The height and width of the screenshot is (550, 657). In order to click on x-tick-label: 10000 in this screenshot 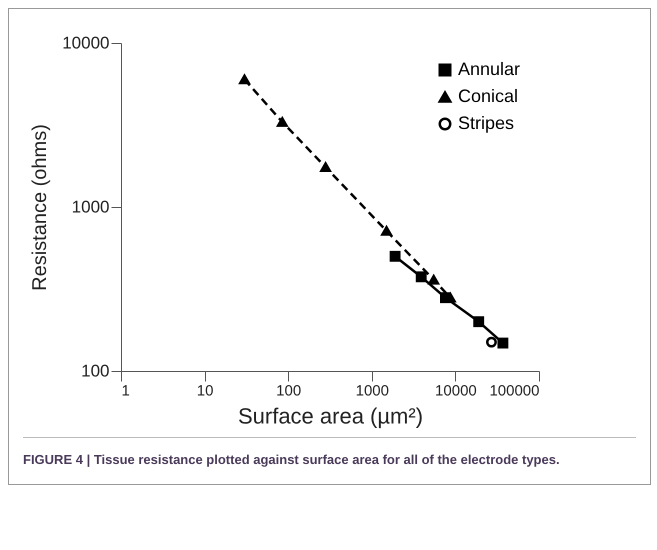, I will do `click(456, 391)`.